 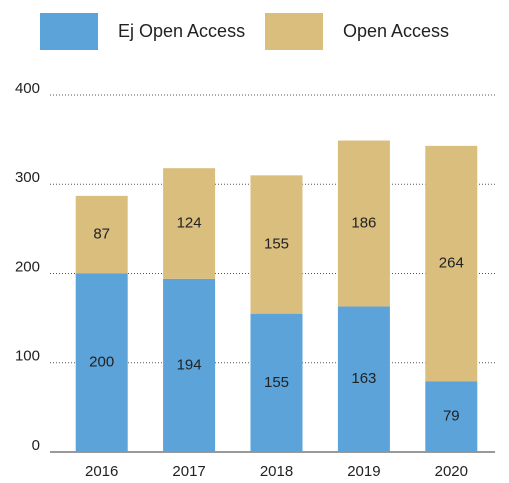 What do you see at coordinates (27, 266) in the screenshot?
I see `y-tick-label: 200` at bounding box center [27, 266].